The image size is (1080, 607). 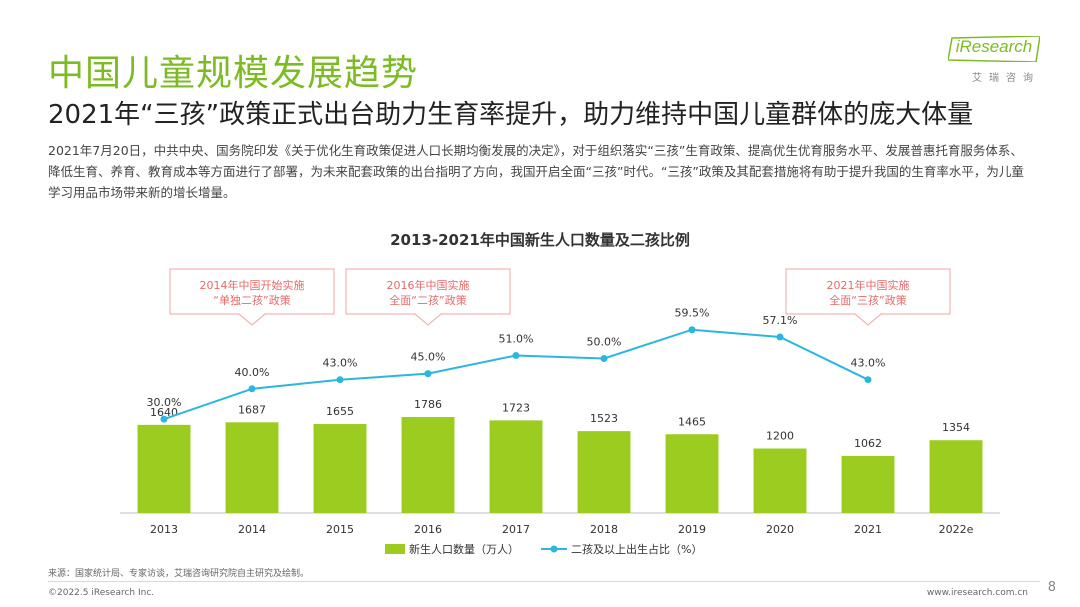 I want to click on legend-bar-swatch, so click(x=395, y=549).